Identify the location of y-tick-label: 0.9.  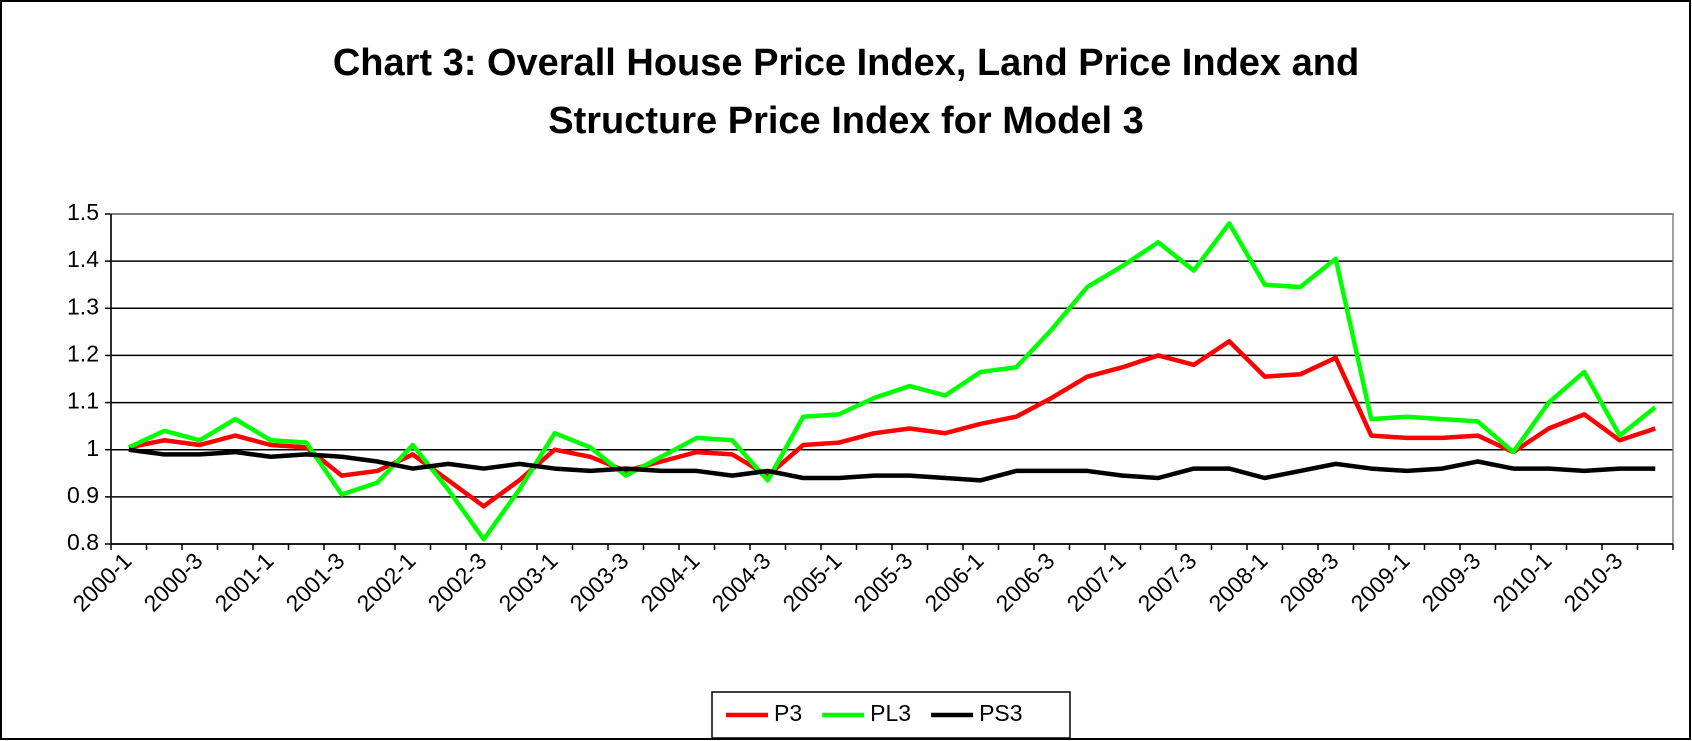
(83, 495).